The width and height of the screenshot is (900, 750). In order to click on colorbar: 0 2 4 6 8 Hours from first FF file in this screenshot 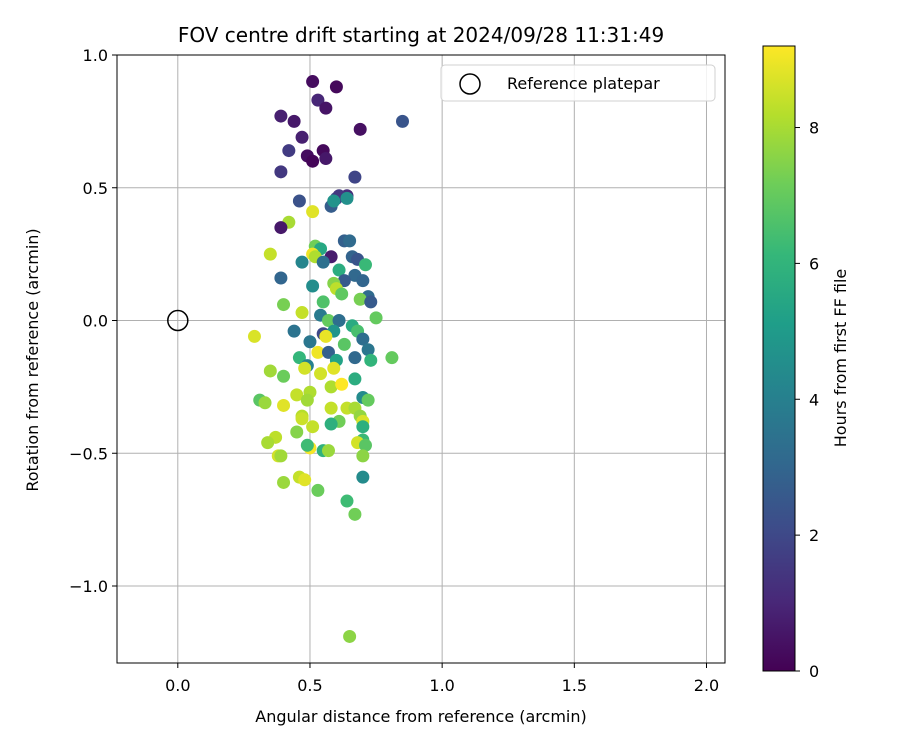, I will do `click(806, 363)`.